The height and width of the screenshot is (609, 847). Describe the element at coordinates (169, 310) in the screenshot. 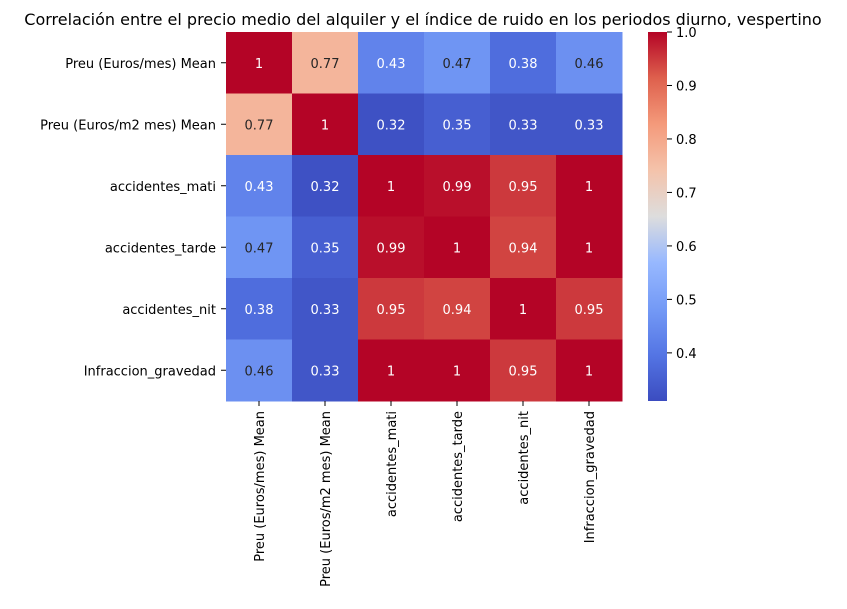

I see `y-tick-label: accidentes_nit` at that location.